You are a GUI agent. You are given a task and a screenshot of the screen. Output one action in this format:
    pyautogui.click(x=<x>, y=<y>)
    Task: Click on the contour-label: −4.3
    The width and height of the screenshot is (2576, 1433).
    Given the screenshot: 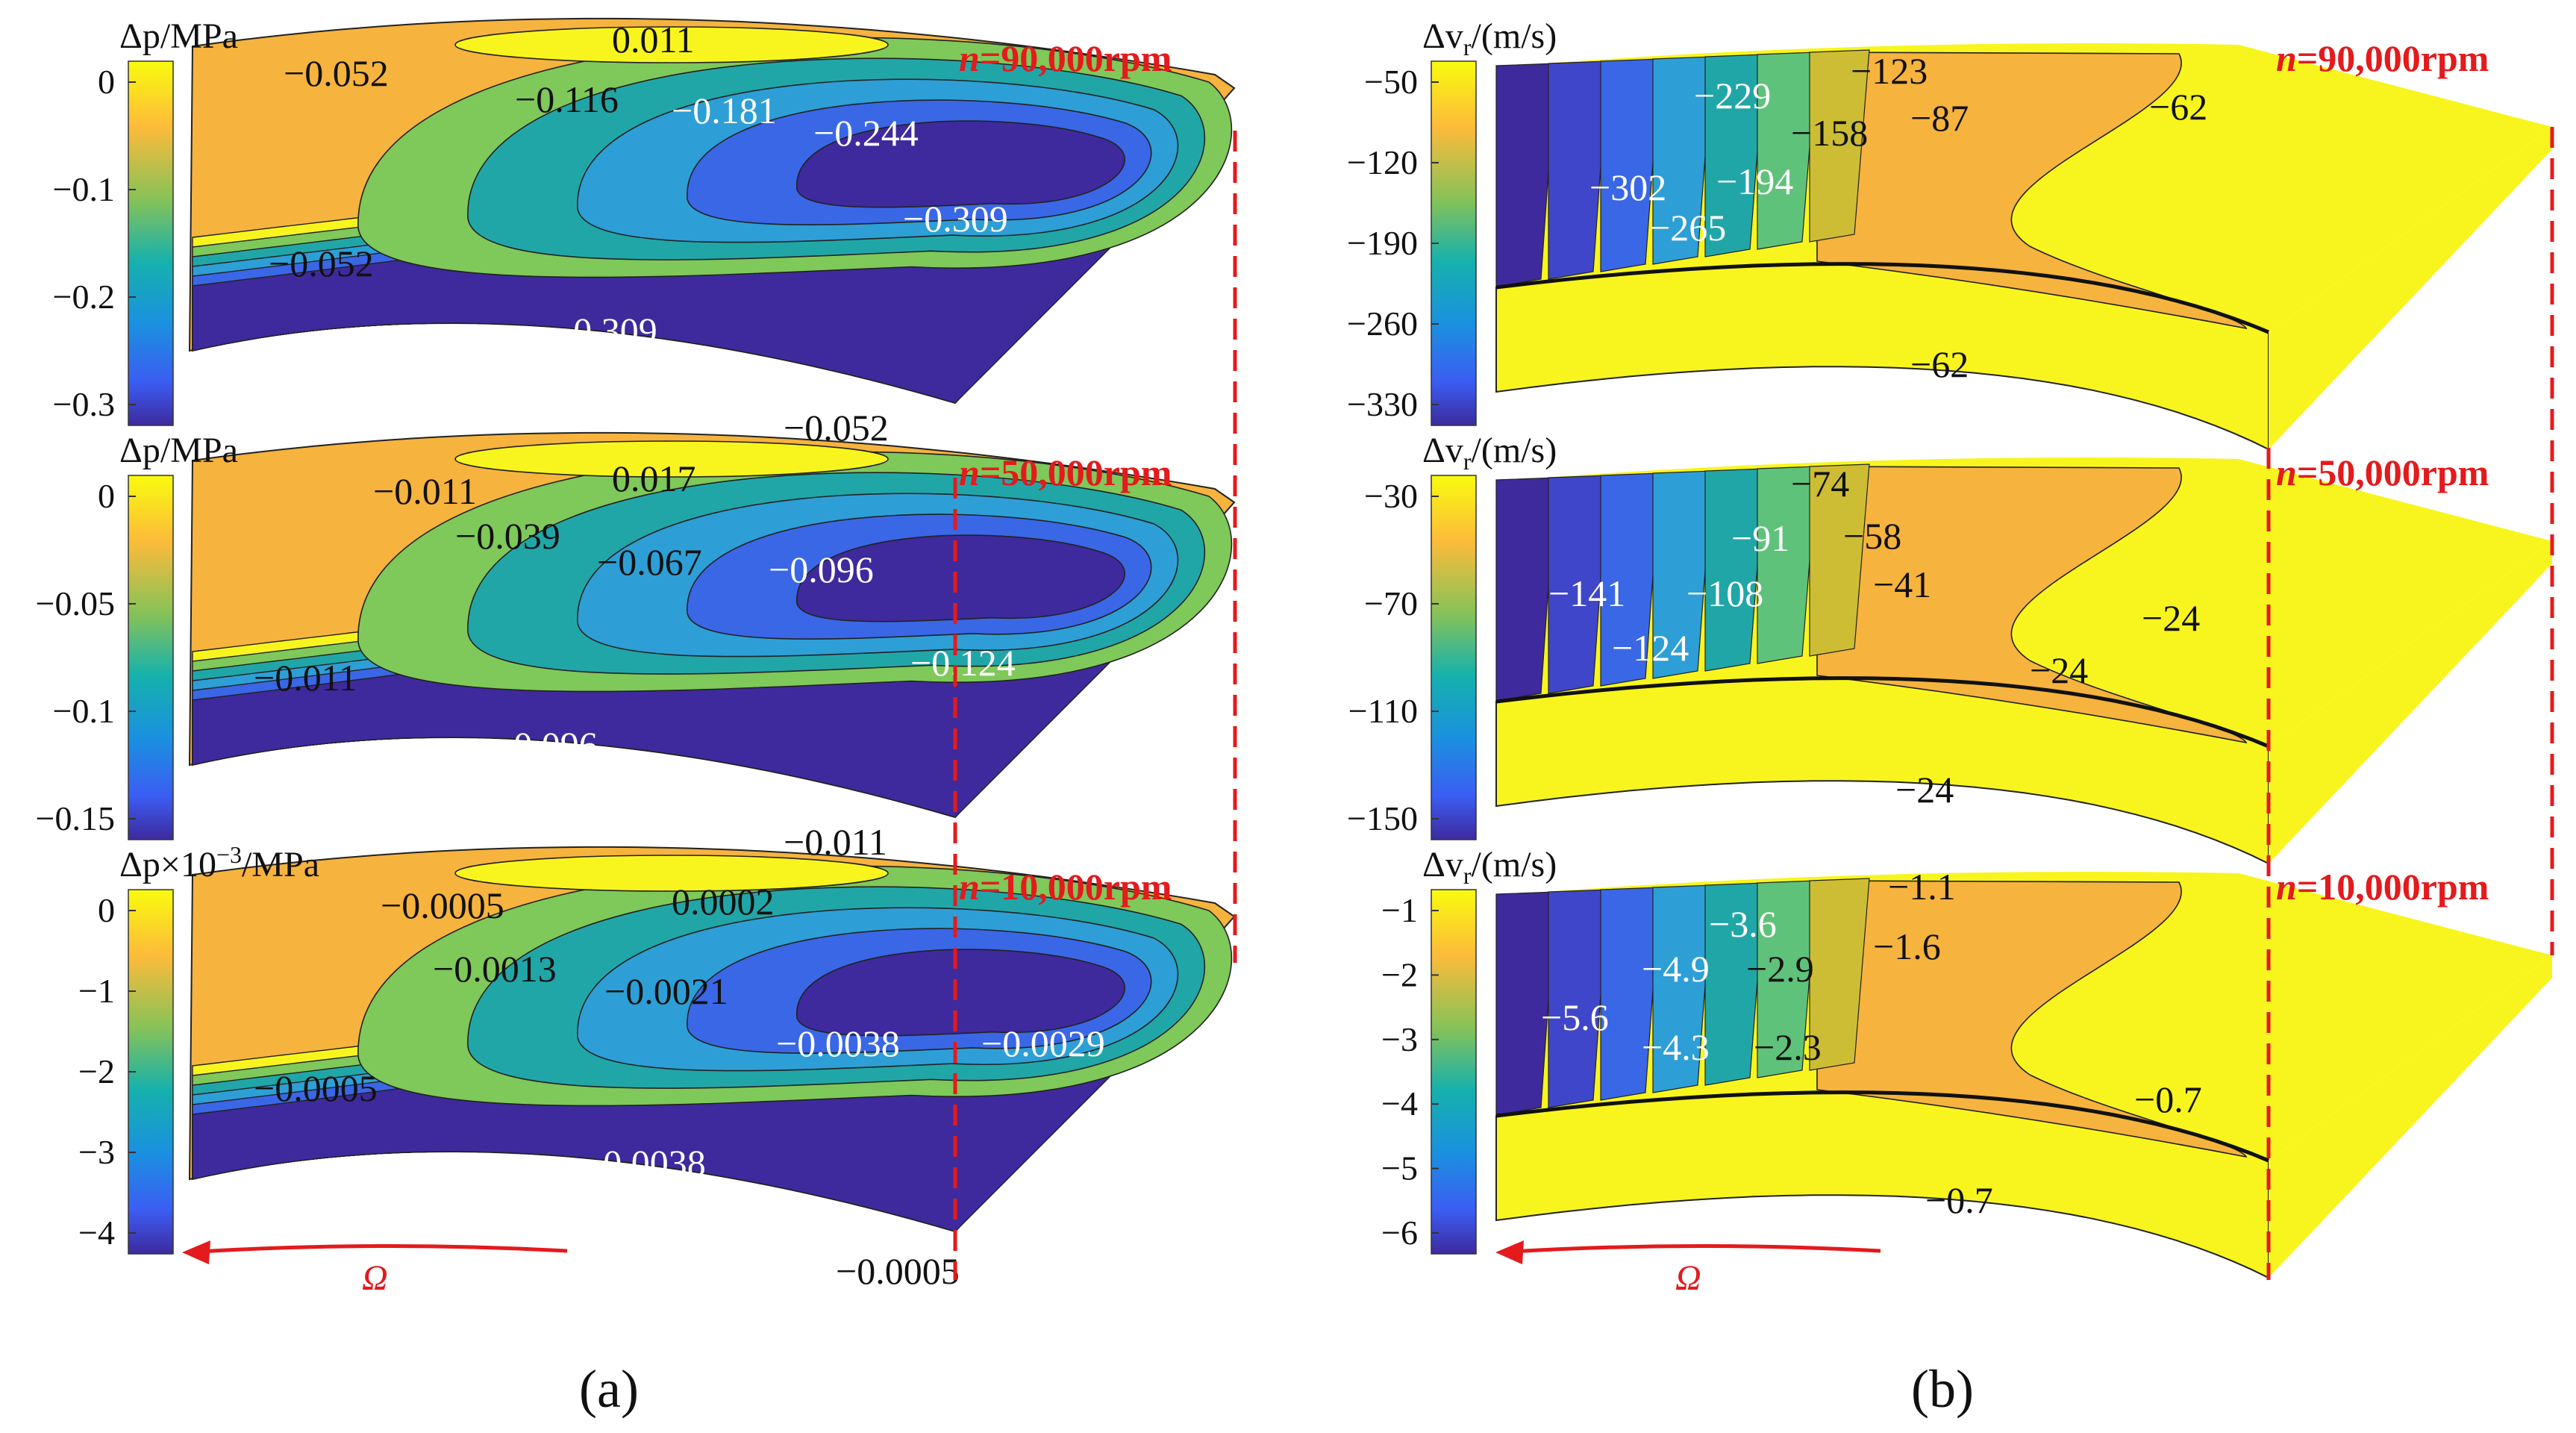 What is the action you would take?
    pyautogui.click(x=1676, y=1047)
    